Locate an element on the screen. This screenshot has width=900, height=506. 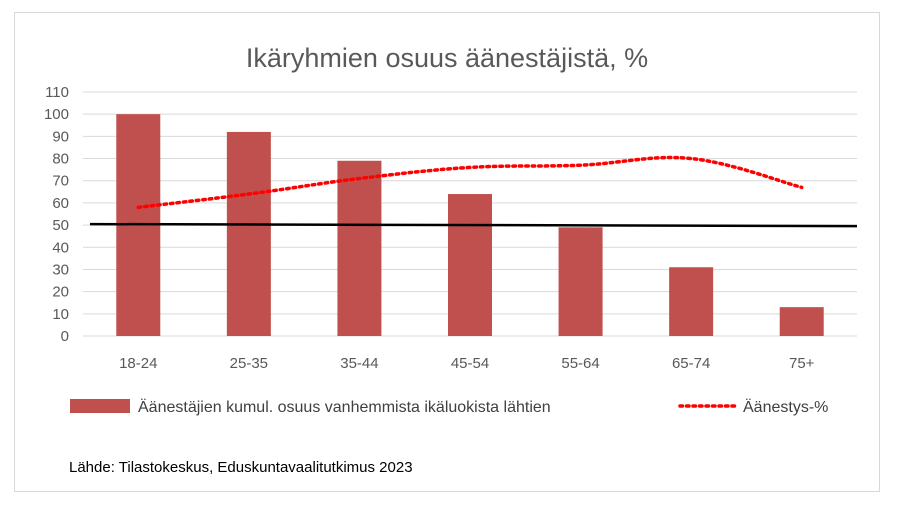
y-tick-label: 40 is located at coordinates (60, 247).